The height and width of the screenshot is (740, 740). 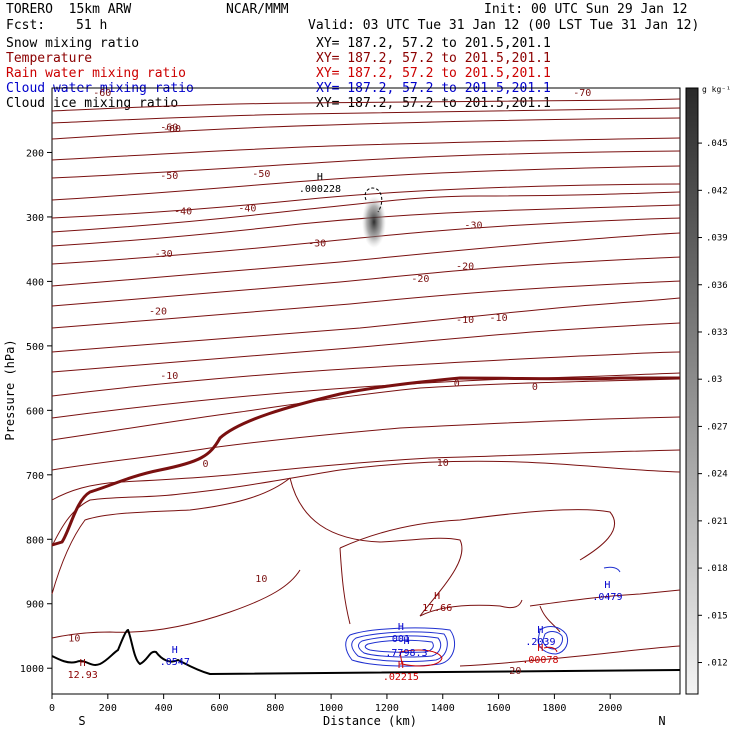 What do you see at coordinates (92, 25) in the screenshot?
I see `fcst-value: 51 h` at bounding box center [92, 25].